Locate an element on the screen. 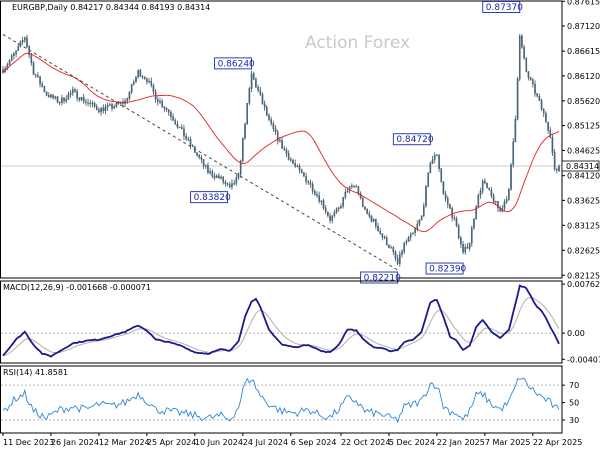  price-tick-label: 0.83125 is located at coordinates (583, 225).